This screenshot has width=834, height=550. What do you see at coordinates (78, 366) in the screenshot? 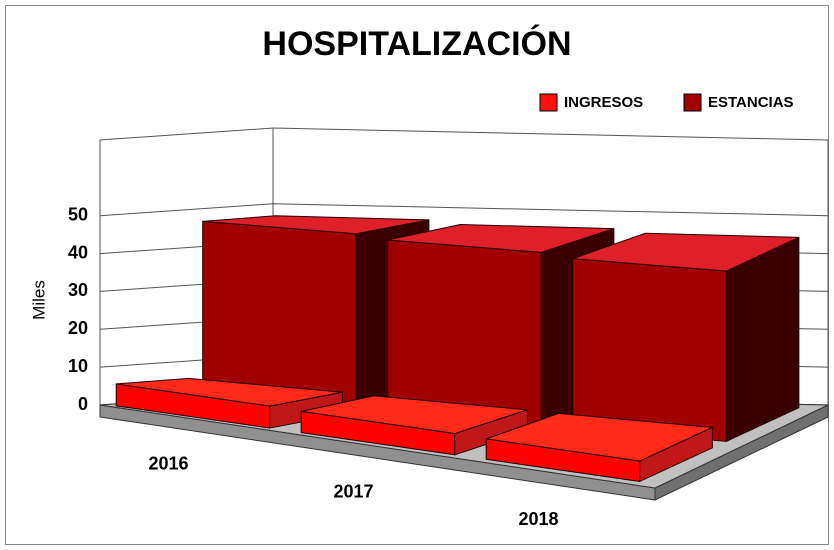
I see `y-tick-label: 10` at bounding box center [78, 366].